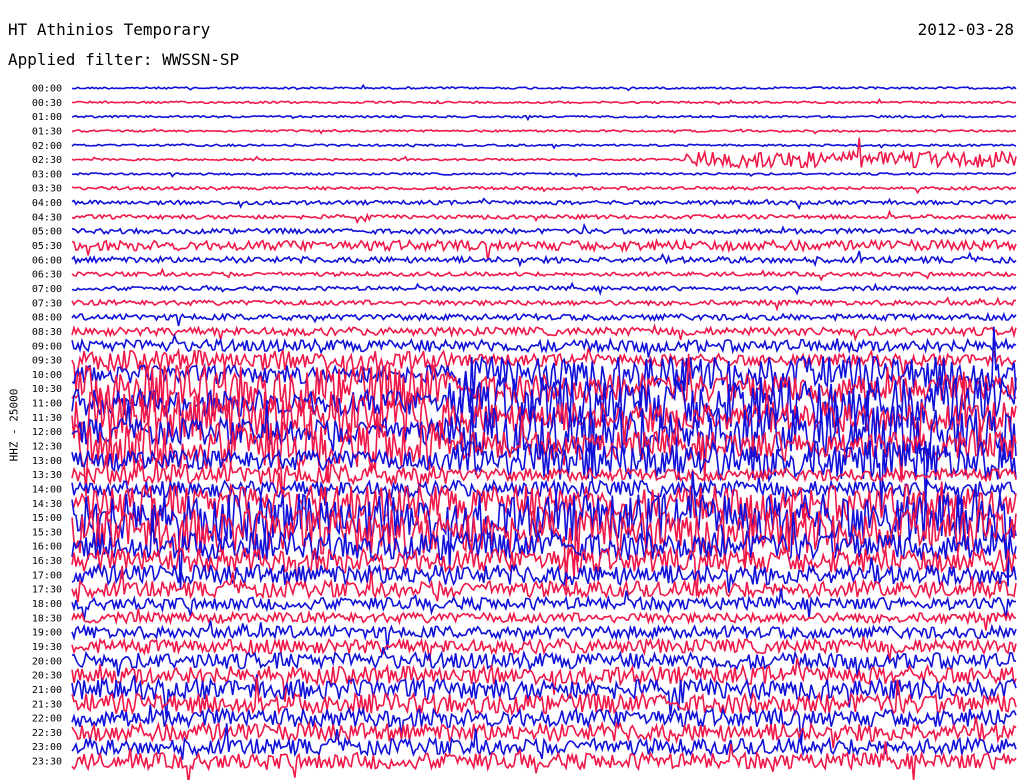 Image resolution: width=1024 pixels, height=780 pixels. I want to click on tick-label-1730: 17:30, so click(47, 590).